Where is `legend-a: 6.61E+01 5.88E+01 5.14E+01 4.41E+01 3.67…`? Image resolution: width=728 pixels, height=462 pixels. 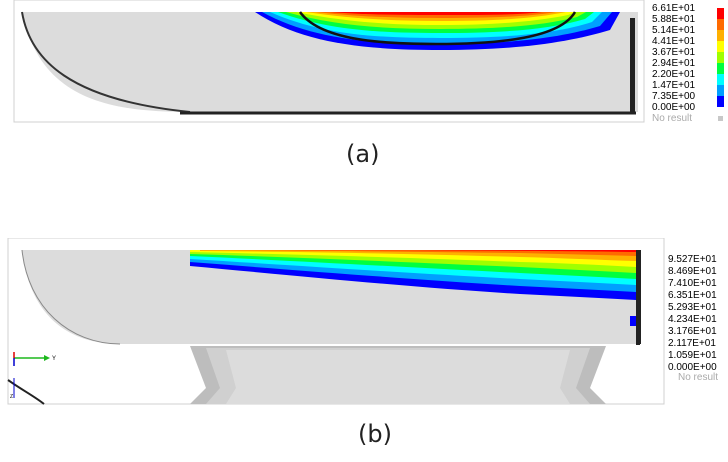
legend-a: 6.61E+01 5.88E+01 5.14E+01 4.41E+01 3.67… is located at coordinates (689, 92).